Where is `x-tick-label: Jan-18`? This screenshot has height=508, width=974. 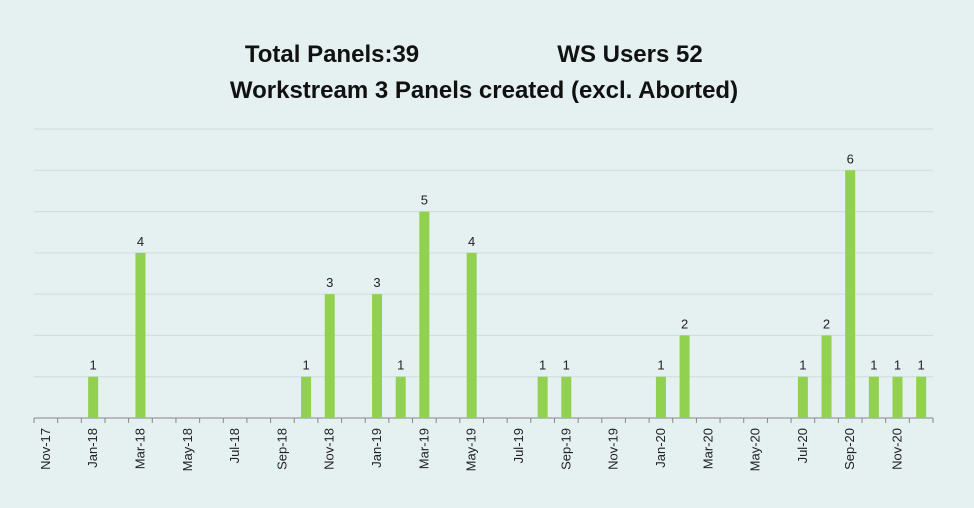 x-tick-label: Jan-18 is located at coordinates (92, 448).